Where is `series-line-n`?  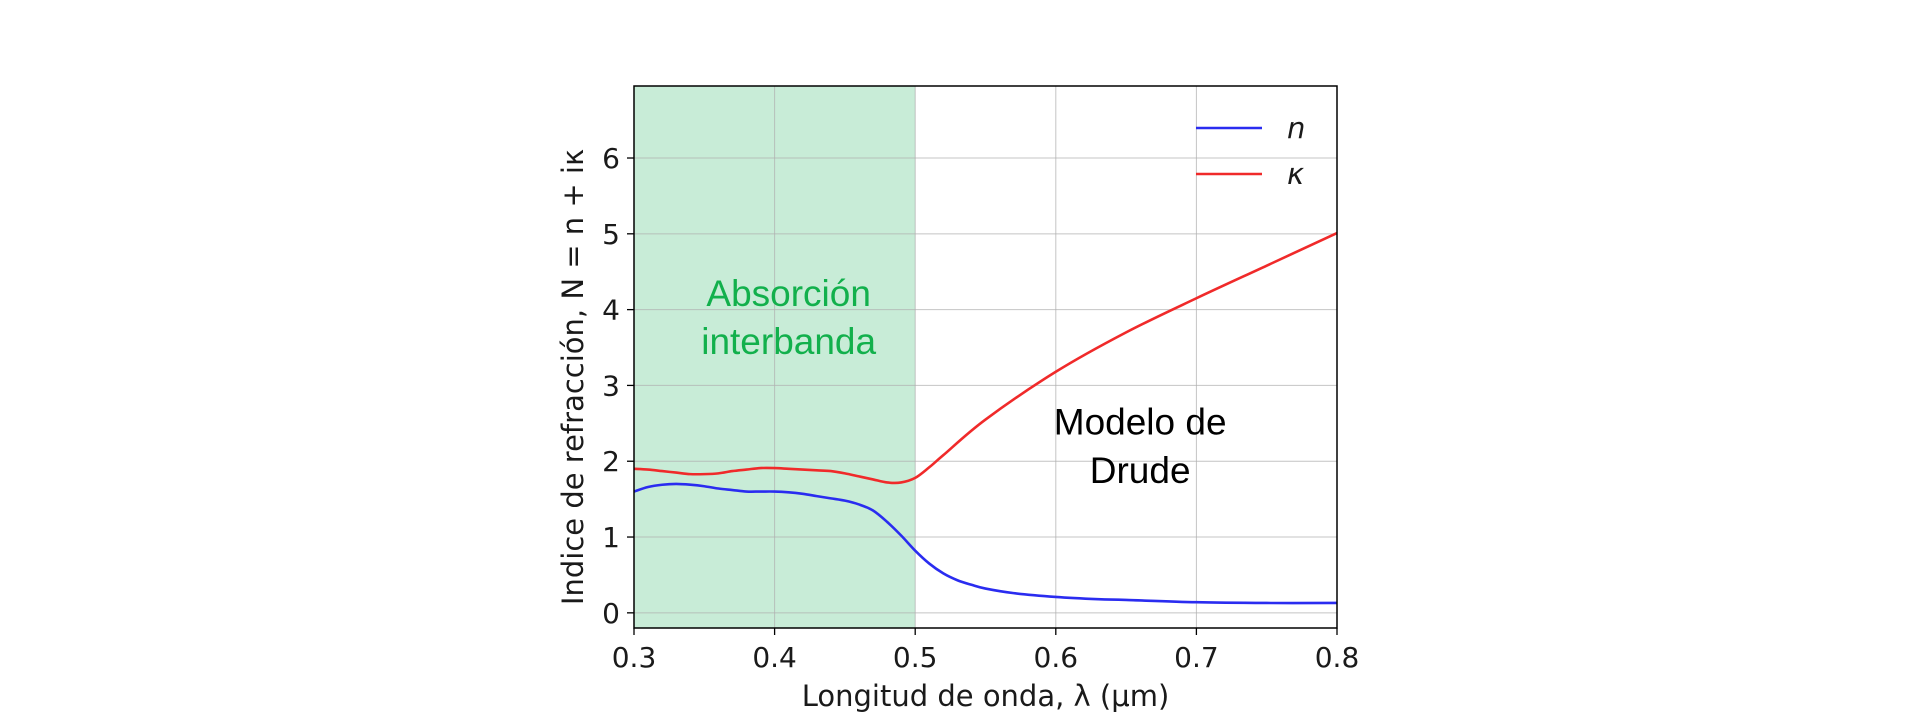
series-line-n is located at coordinates (985, 543).